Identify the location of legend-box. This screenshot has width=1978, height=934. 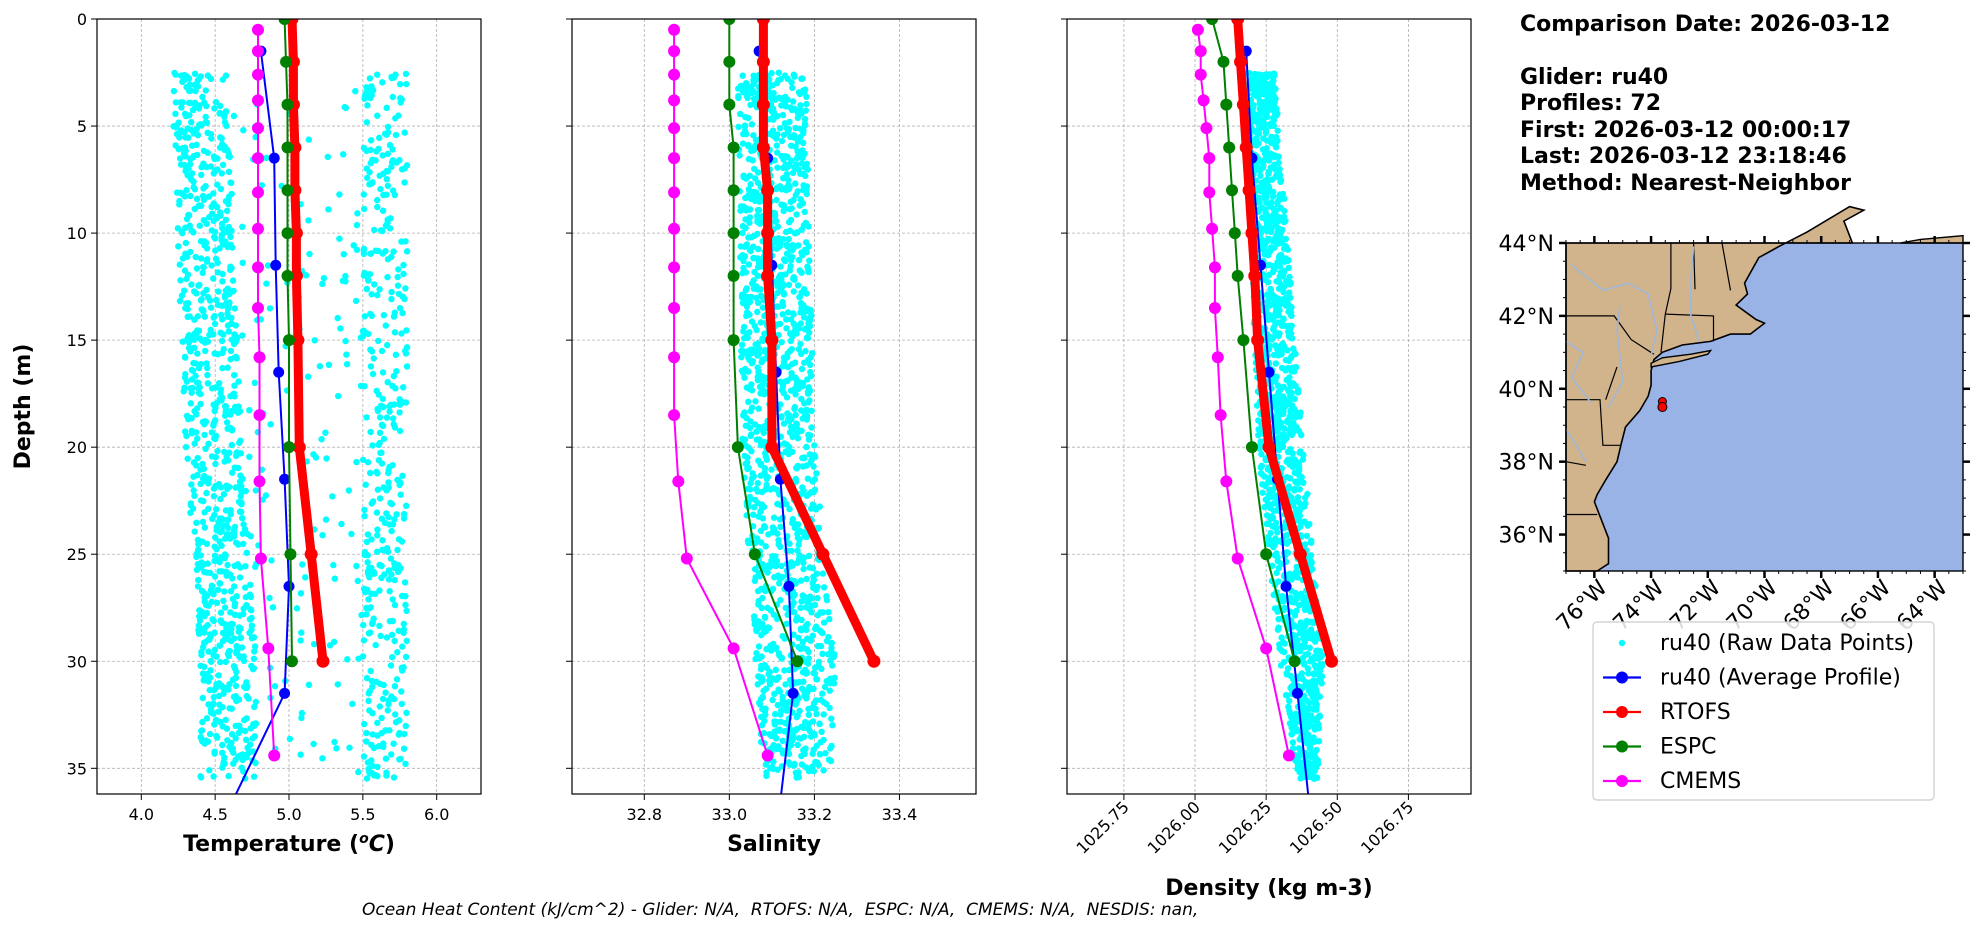
(1763, 711).